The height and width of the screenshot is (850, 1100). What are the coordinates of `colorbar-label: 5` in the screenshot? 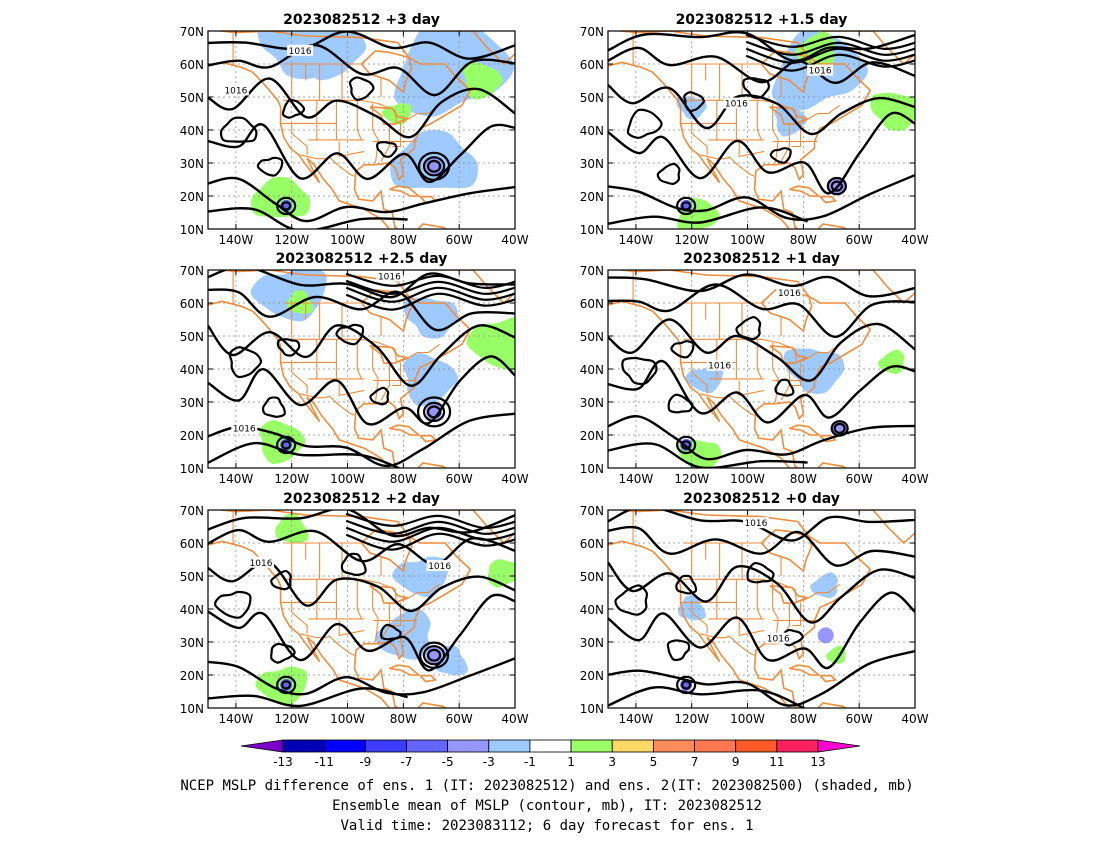 It's located at (654, 762).